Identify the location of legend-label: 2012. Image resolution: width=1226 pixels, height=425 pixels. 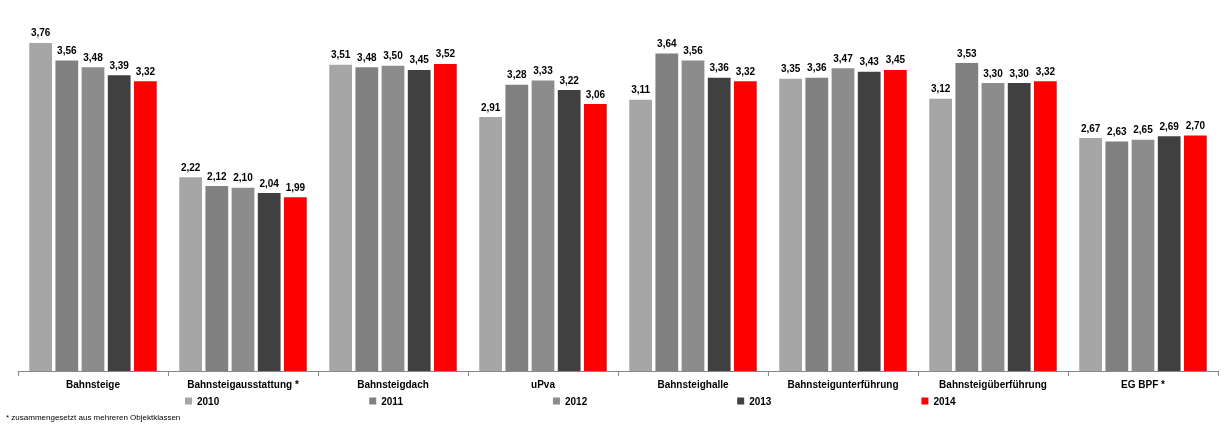
(576, 401).